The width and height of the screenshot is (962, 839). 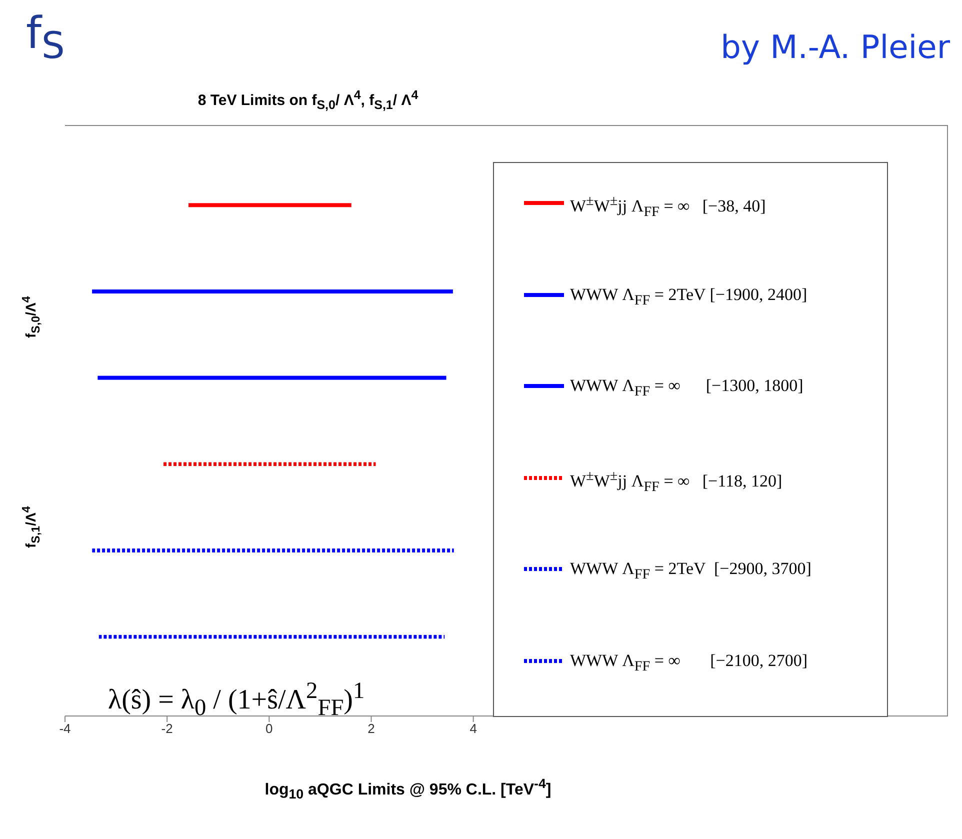 I want to click on legend-label: WWW Λ$_{FF}$ = ∞ [−1300, 1800], so click(x=687, y=388).